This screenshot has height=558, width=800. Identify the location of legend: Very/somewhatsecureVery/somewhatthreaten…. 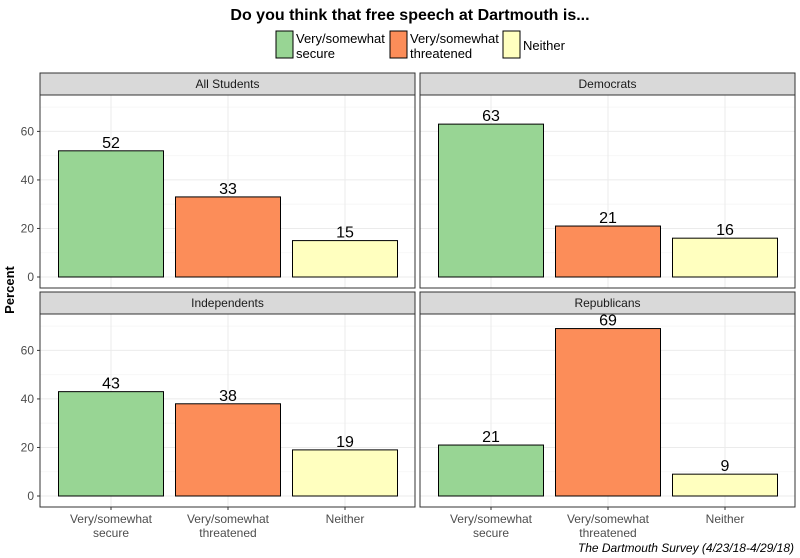
(420, 45).